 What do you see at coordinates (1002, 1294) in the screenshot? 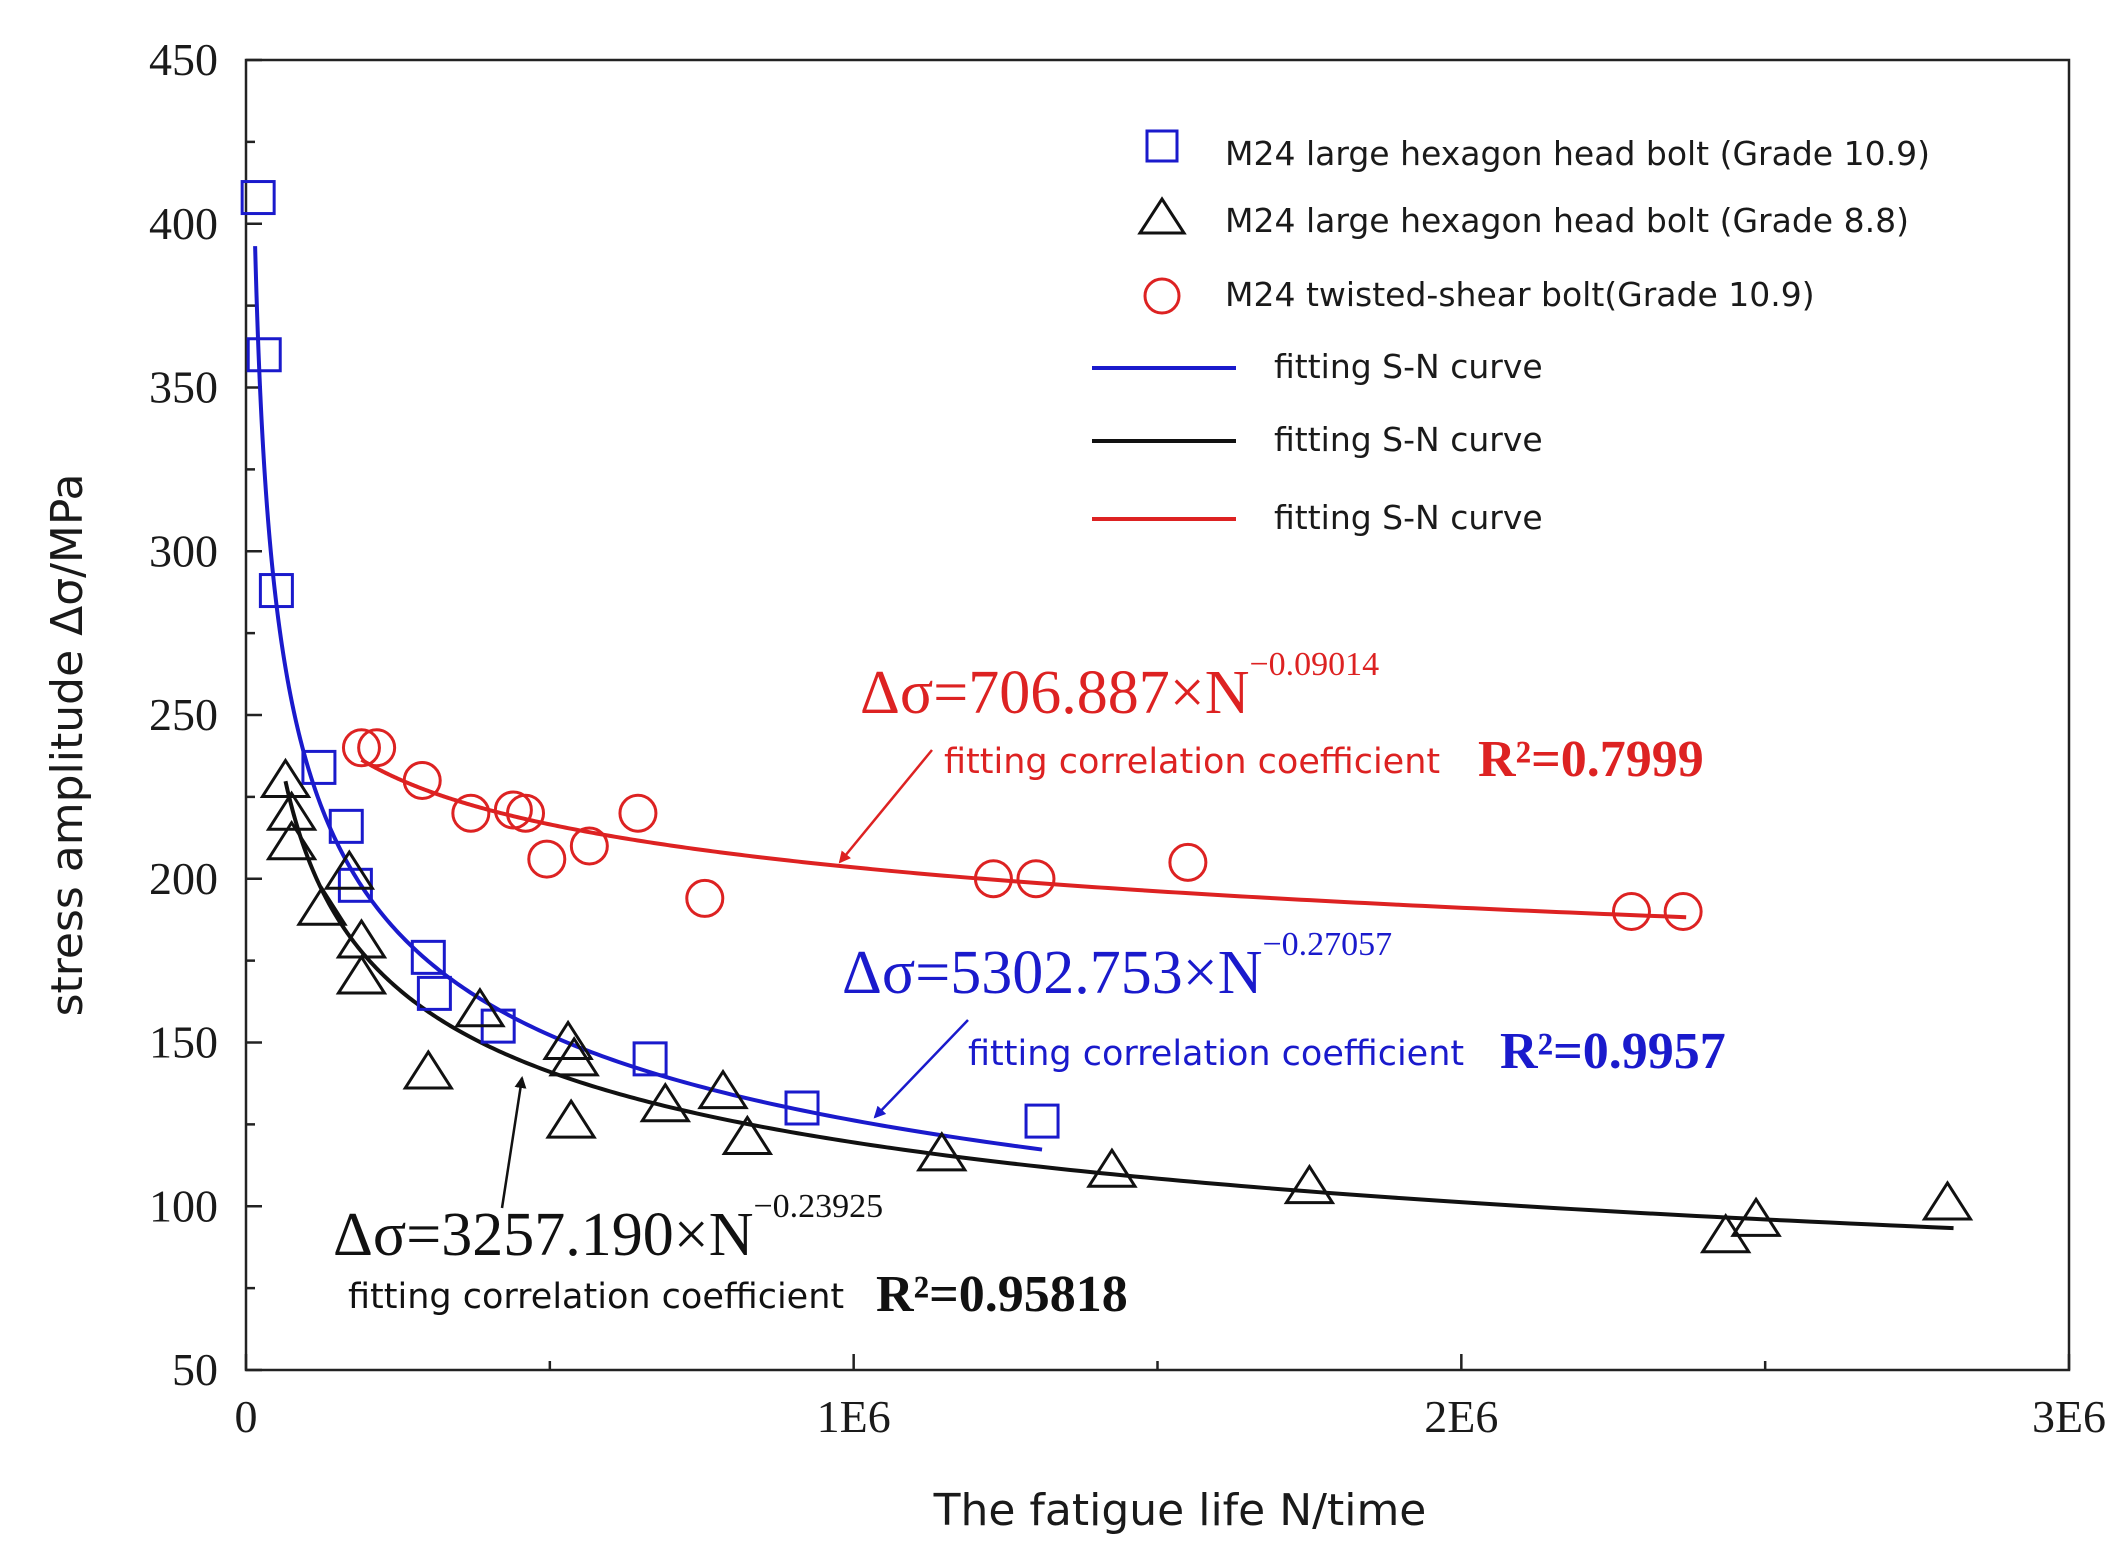
I see `black-r2: R²=0.95818` at bounding box center [1002, 1294].